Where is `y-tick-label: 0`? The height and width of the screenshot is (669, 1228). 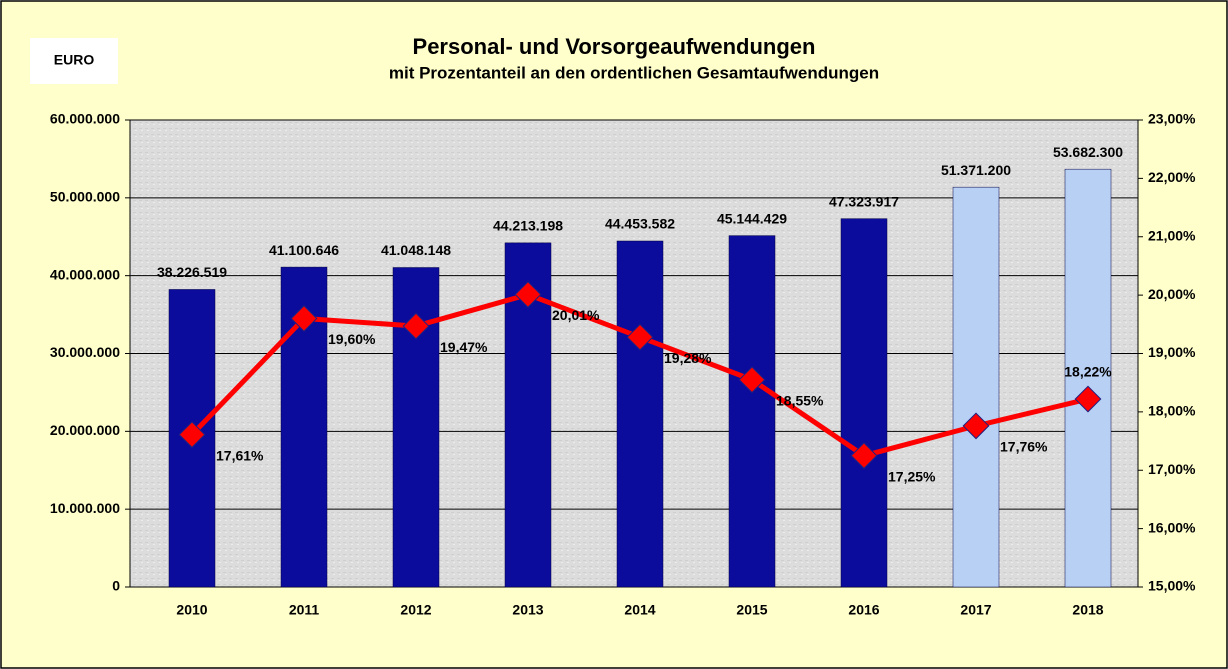
y-tick-label: 0 is located at coordinates (116, 586).